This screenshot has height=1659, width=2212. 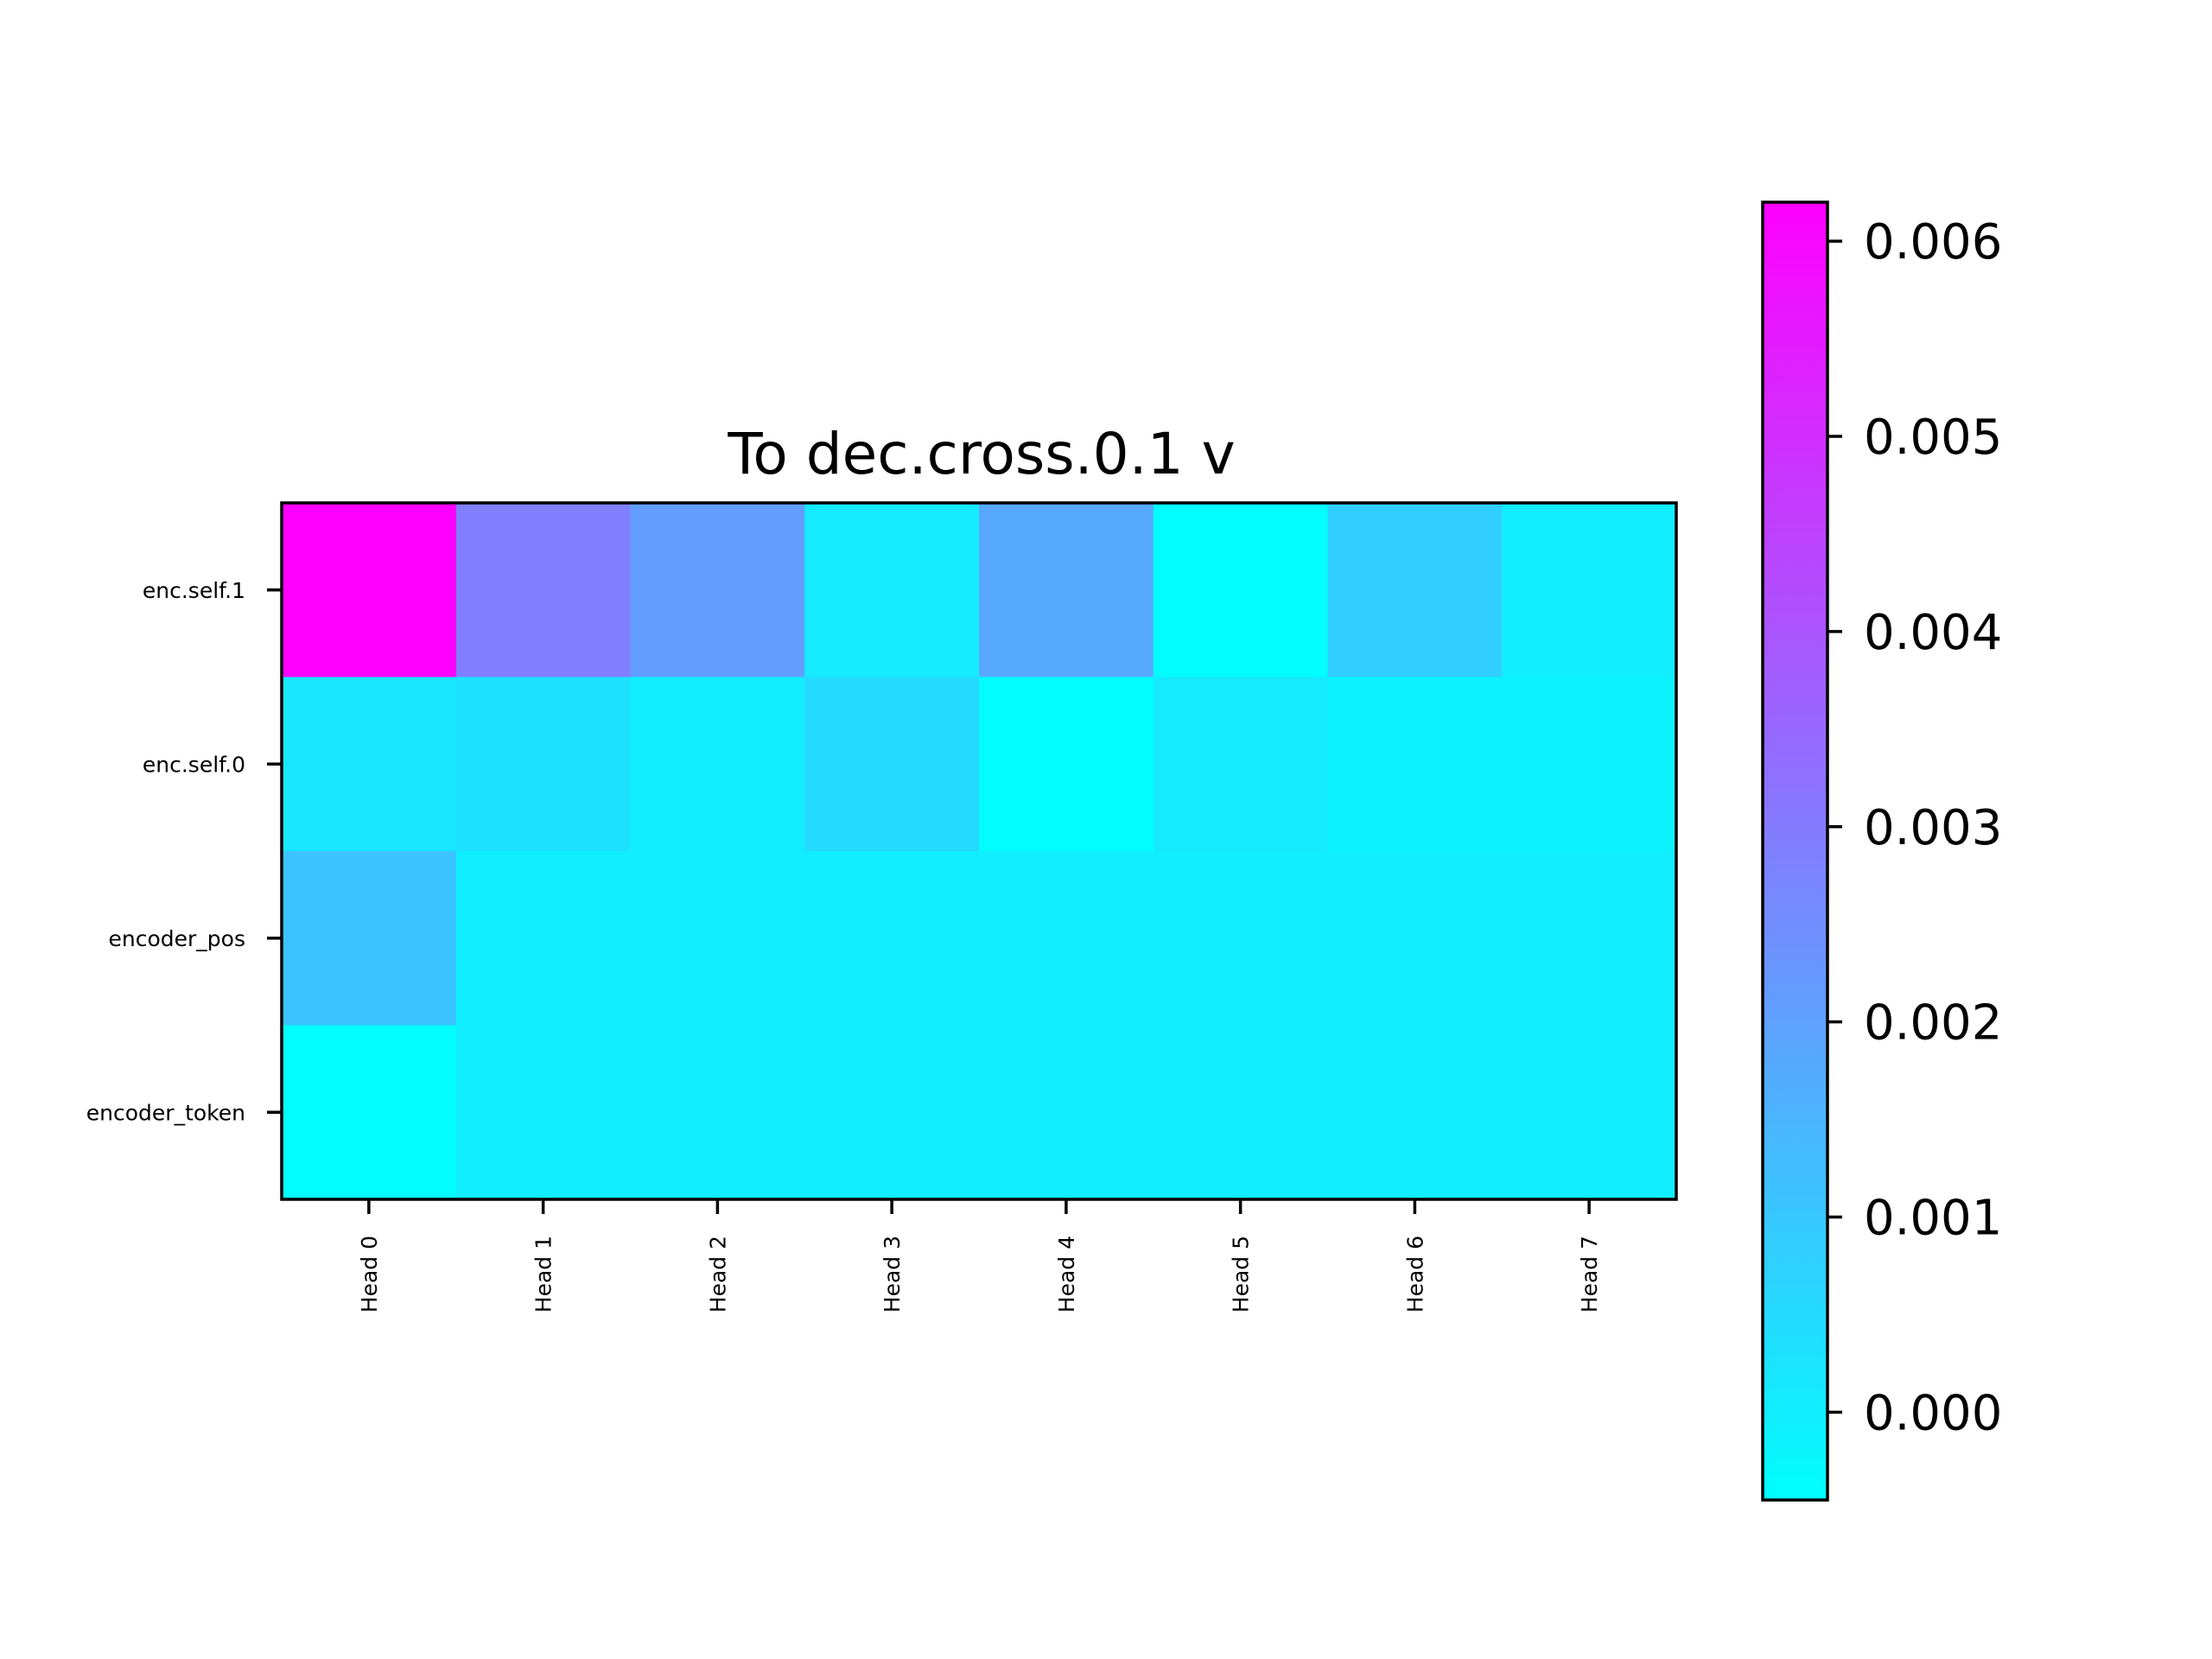 What do you see at coordinates (369, 1274) in the screenshot?
I see `x-tick-label: Head 0` at bounding box center [369, 1274].